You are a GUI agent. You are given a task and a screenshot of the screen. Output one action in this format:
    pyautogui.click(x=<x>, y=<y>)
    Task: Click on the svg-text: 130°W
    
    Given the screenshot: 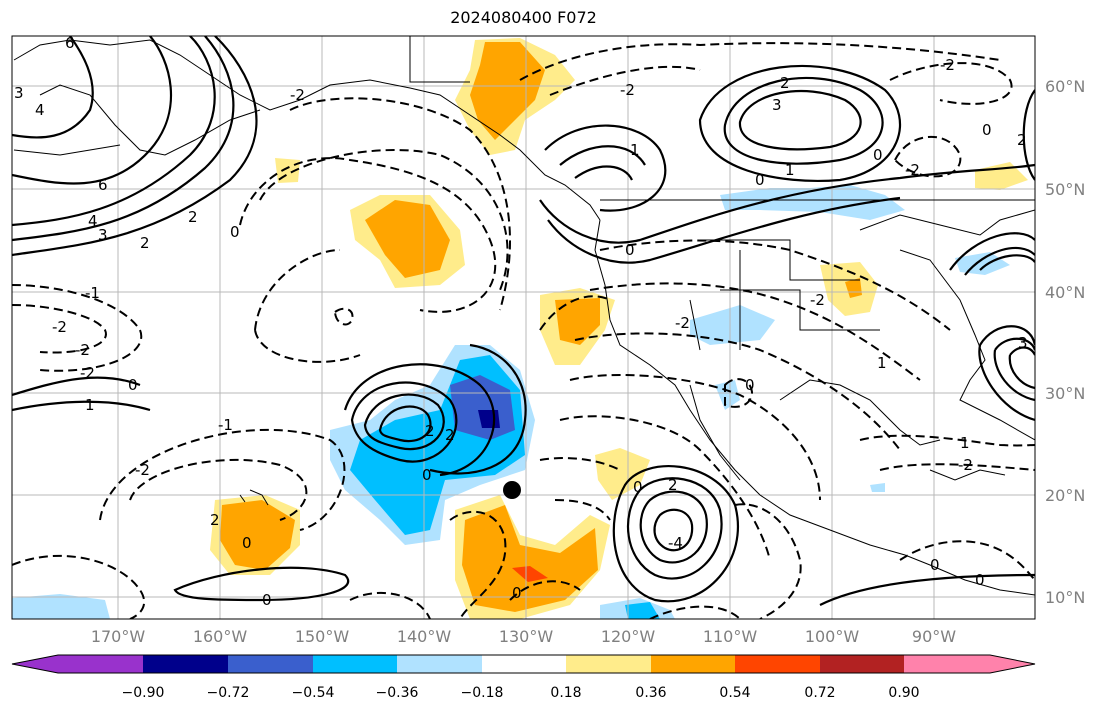 What is the action you would take?
    pyautogui.click(x=526, y=636)
    